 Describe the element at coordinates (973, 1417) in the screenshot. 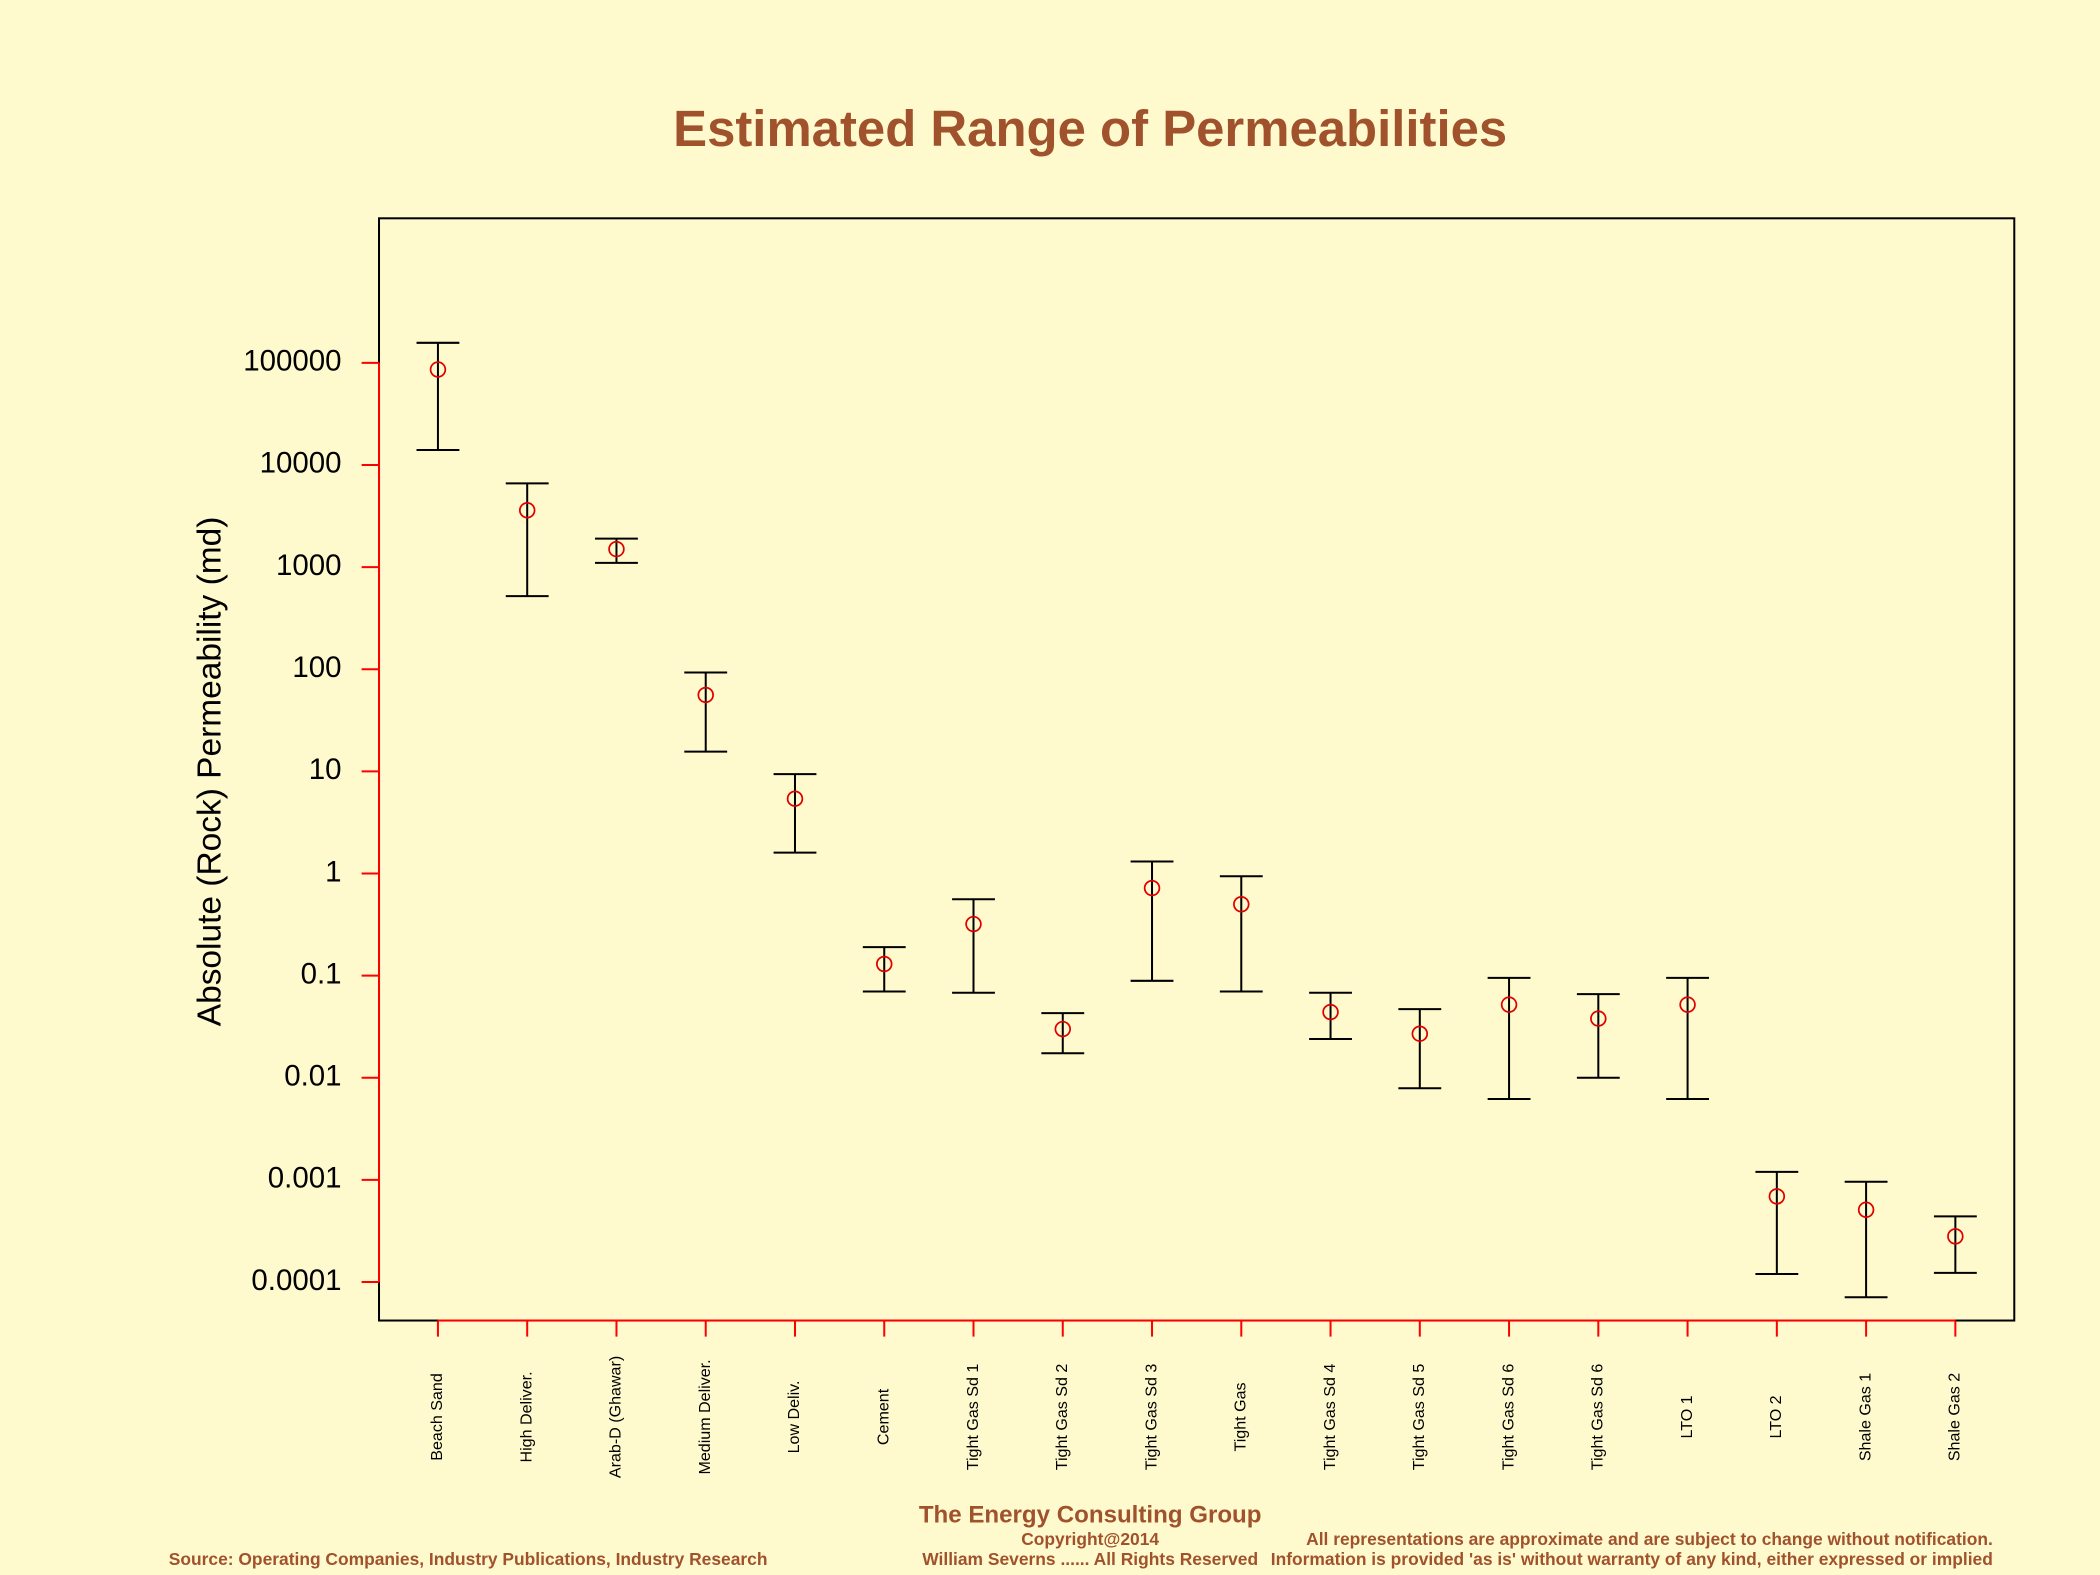

I see `x-tick-label: Tight Gas Sd 1` at that location.